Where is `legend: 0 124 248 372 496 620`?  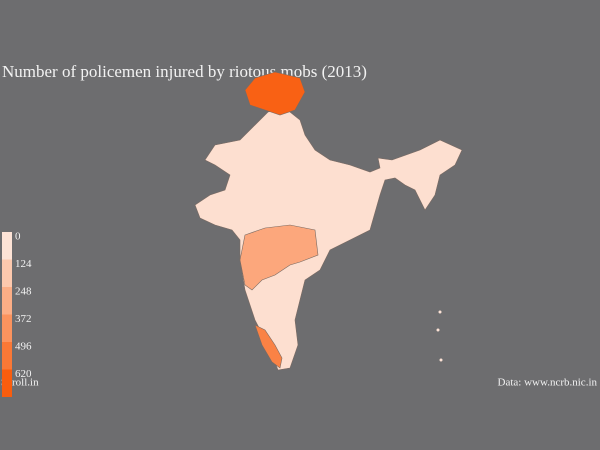
legend: 0 124 248 372 496 620 is located at coordinates (17, 314).